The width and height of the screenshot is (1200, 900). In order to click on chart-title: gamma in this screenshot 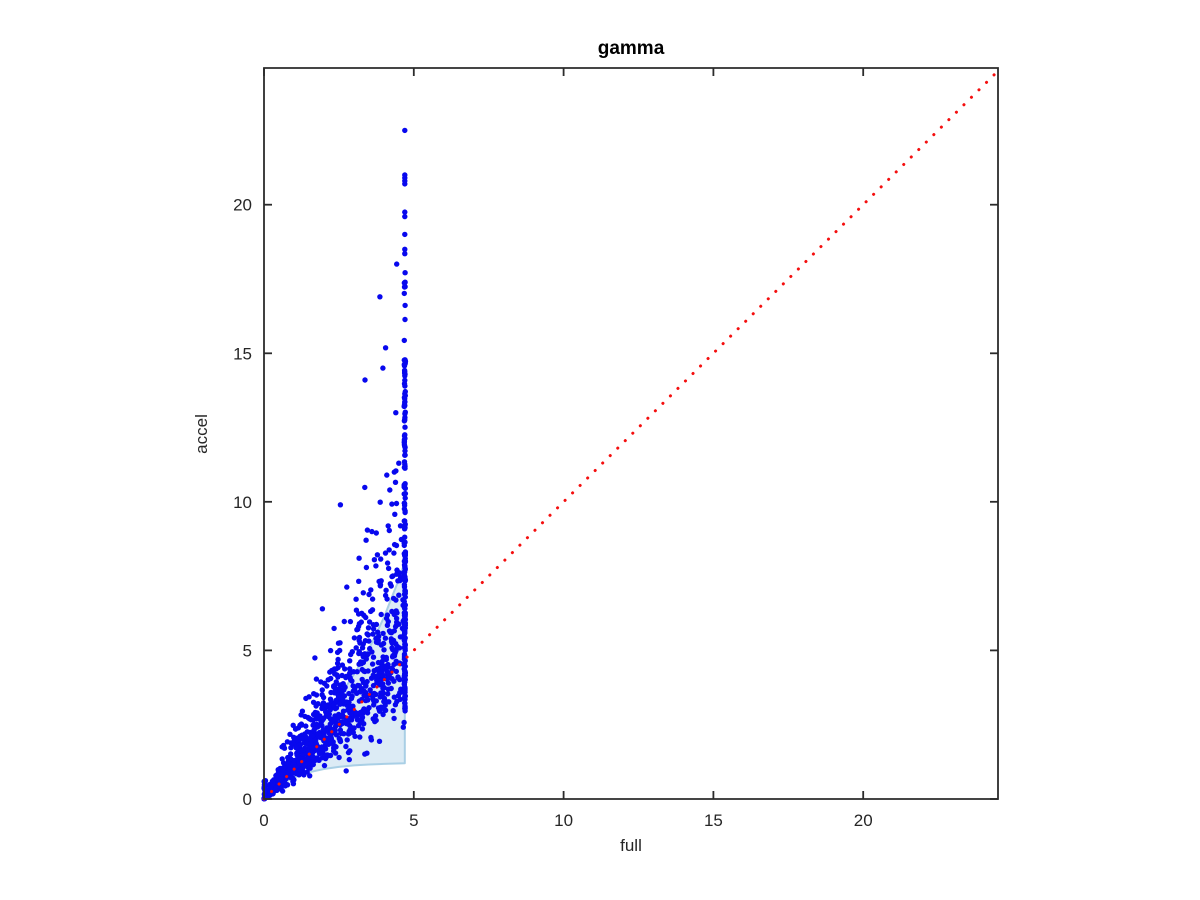, I will do `click(631, 48)`.